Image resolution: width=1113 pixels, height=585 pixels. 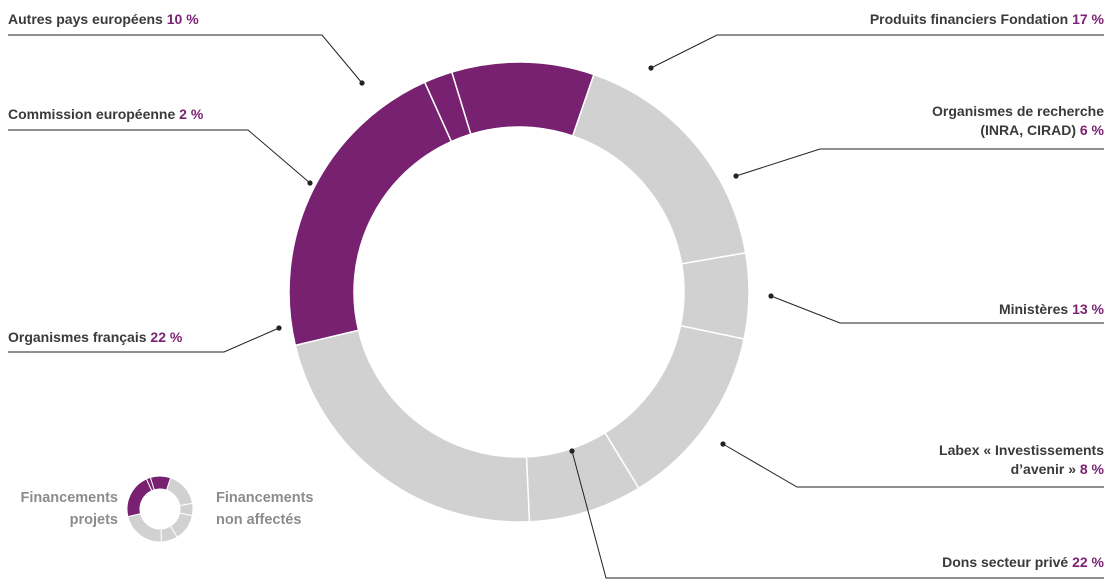 What do you see at coordinates (1018, 111) in the screenshot?
I see `slice-label-organismes-de-recherche-inra-cirad-line1: Organismes de recherche` at bounding box center [1018, 111].